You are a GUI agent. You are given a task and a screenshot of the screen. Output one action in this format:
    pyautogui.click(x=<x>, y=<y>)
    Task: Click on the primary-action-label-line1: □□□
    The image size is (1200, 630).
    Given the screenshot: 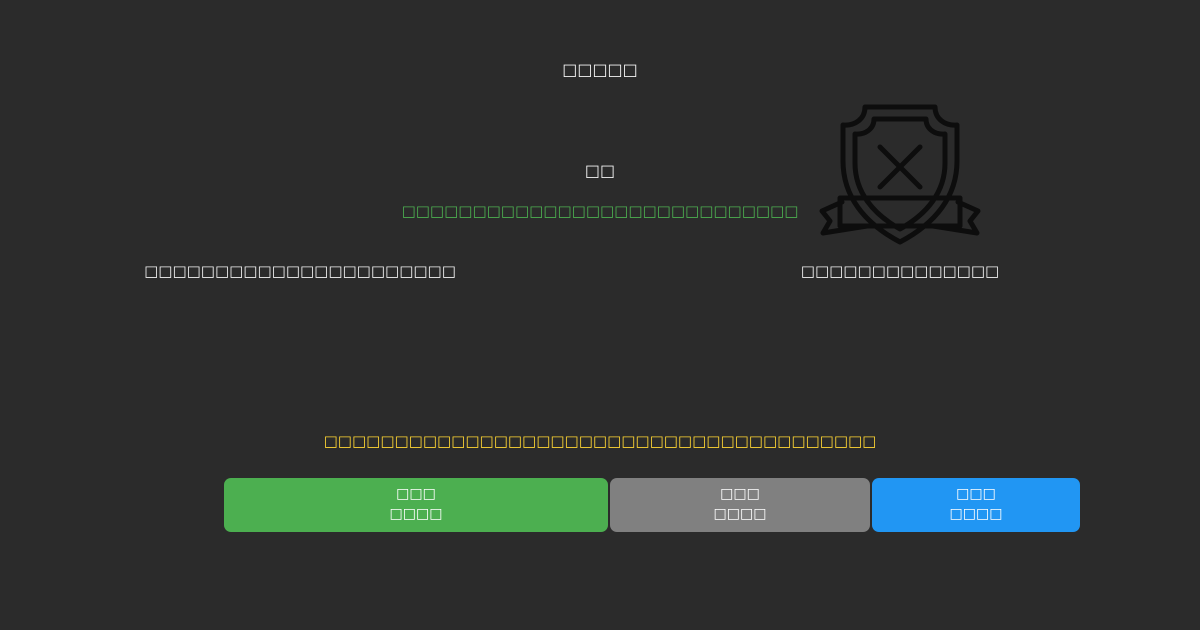 What is the action you would take?
    pyautogui.click(x=416, y=494)
    